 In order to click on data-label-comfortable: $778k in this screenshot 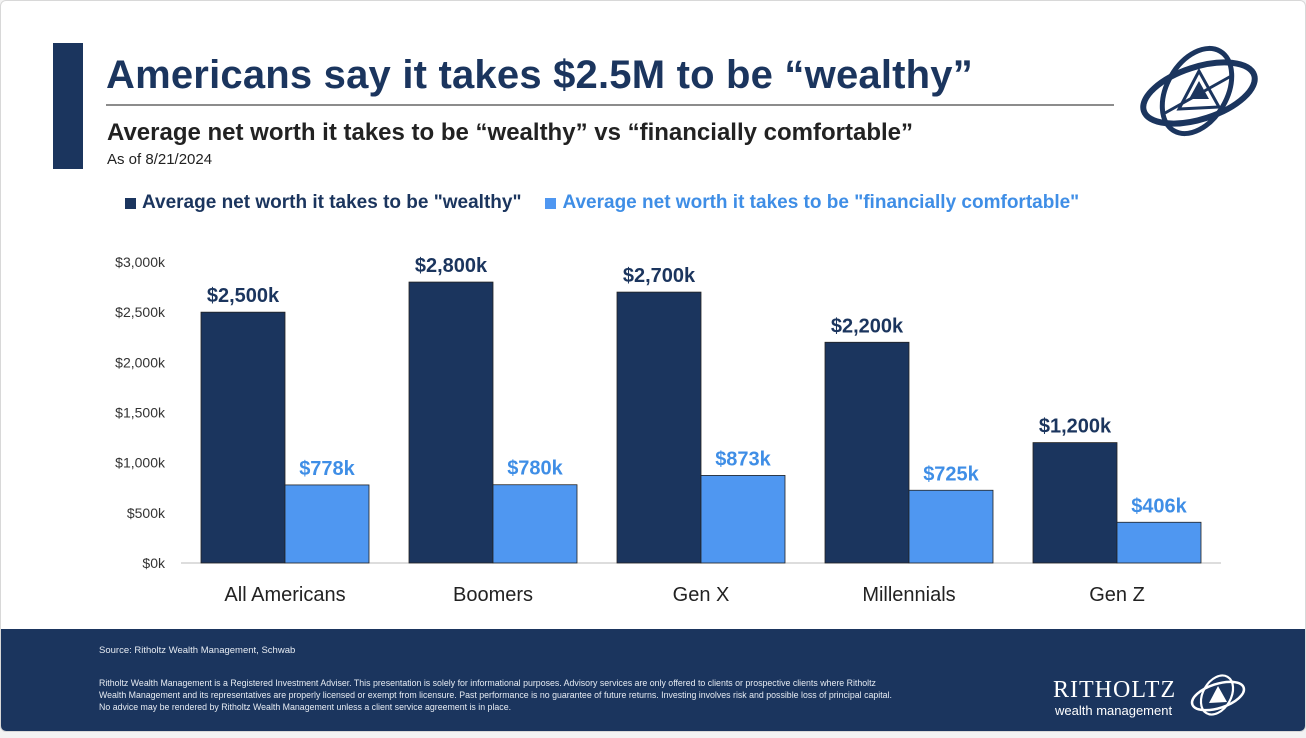, I will do `click(327, 469)`.